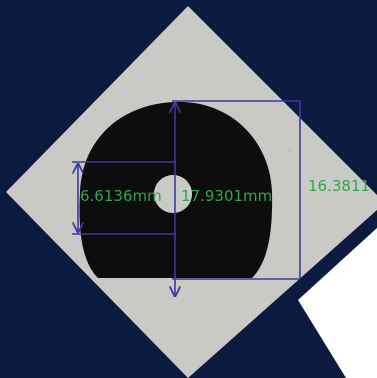 The image size is (377, 378). What do you see at coordinates (226, 196) in the screenshot?
I see `outer-diameter-label: 17.9301mm` at bounding box center [226, 196].